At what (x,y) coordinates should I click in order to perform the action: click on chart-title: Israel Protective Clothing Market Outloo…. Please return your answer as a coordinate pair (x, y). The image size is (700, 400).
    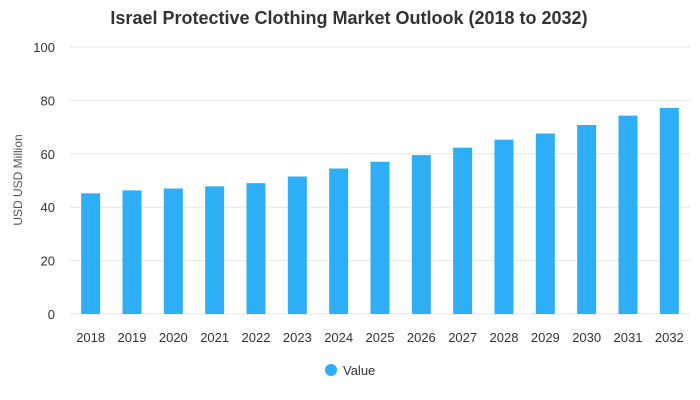
    Looking at the image, I should click on (348, 18).